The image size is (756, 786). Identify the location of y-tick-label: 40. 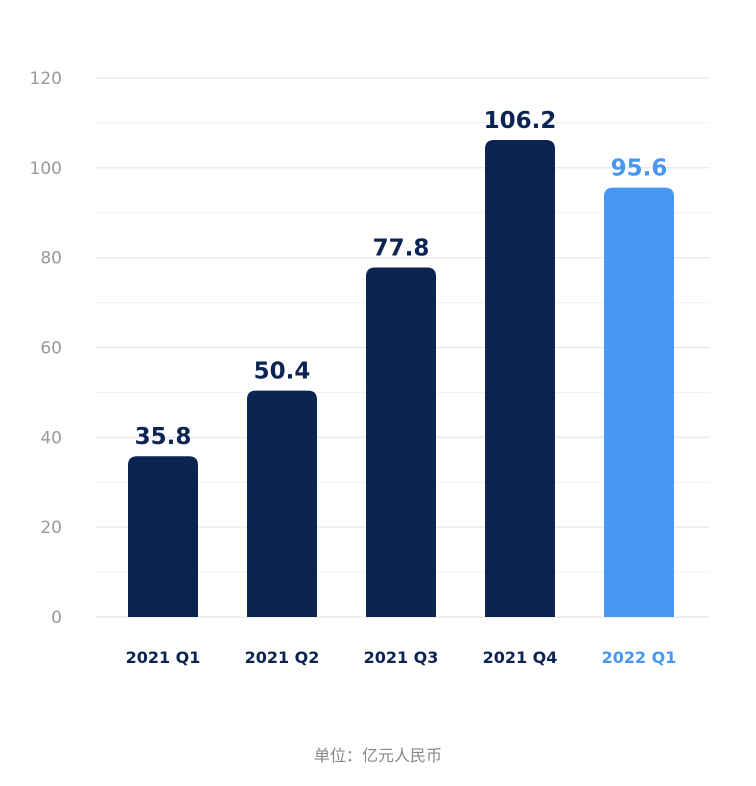
(51, 438).